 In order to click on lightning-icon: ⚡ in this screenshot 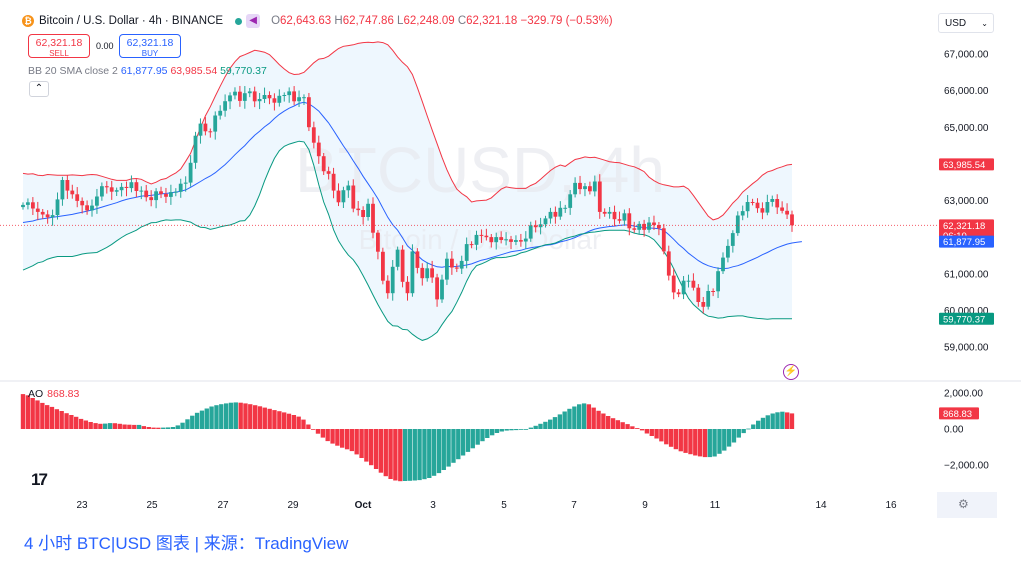, I will do `click(791, 372)`.